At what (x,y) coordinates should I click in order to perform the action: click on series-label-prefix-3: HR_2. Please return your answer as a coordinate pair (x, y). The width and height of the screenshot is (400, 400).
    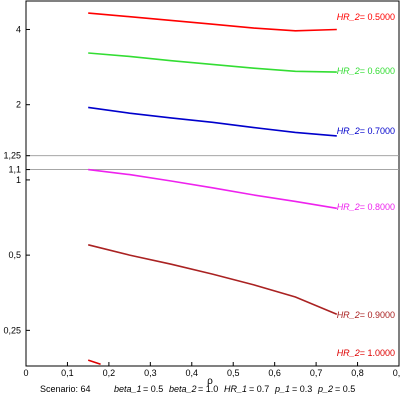
    Looking at the image, I should click on (348, 207).